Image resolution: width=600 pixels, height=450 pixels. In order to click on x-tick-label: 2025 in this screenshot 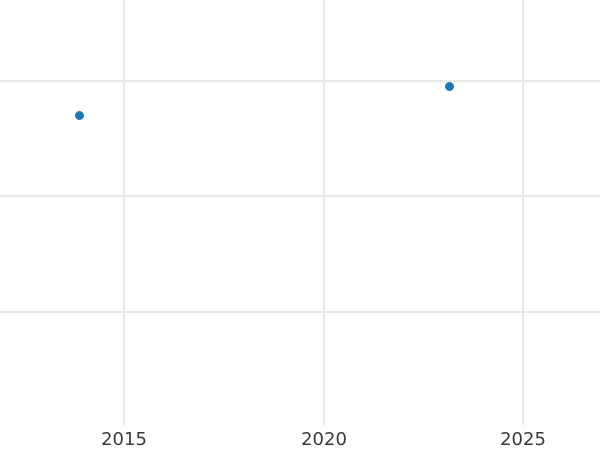, I will do `click(523, 439)`.